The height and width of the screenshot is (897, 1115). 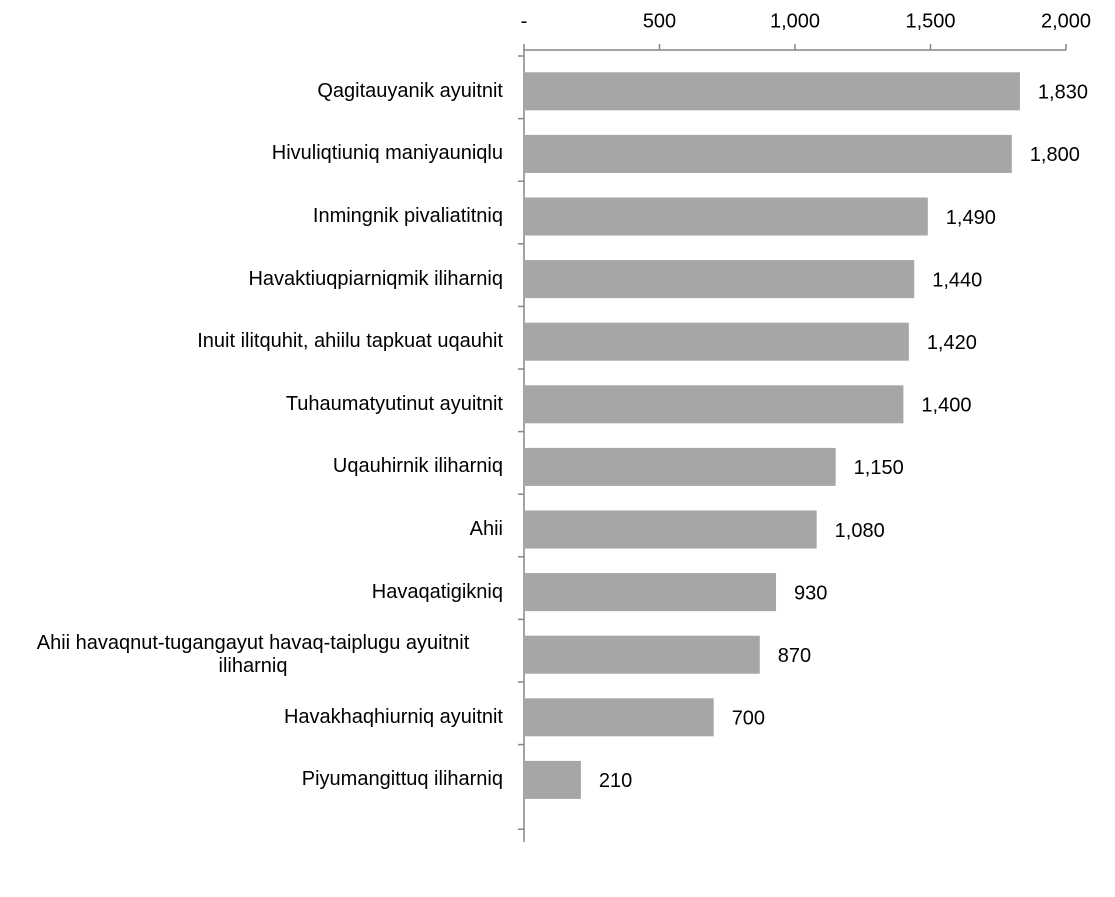 What do you see at coordinates (1063, 93) in the screenshot?
I see `value-label: 1,830` at bounding box center [1063, 93].